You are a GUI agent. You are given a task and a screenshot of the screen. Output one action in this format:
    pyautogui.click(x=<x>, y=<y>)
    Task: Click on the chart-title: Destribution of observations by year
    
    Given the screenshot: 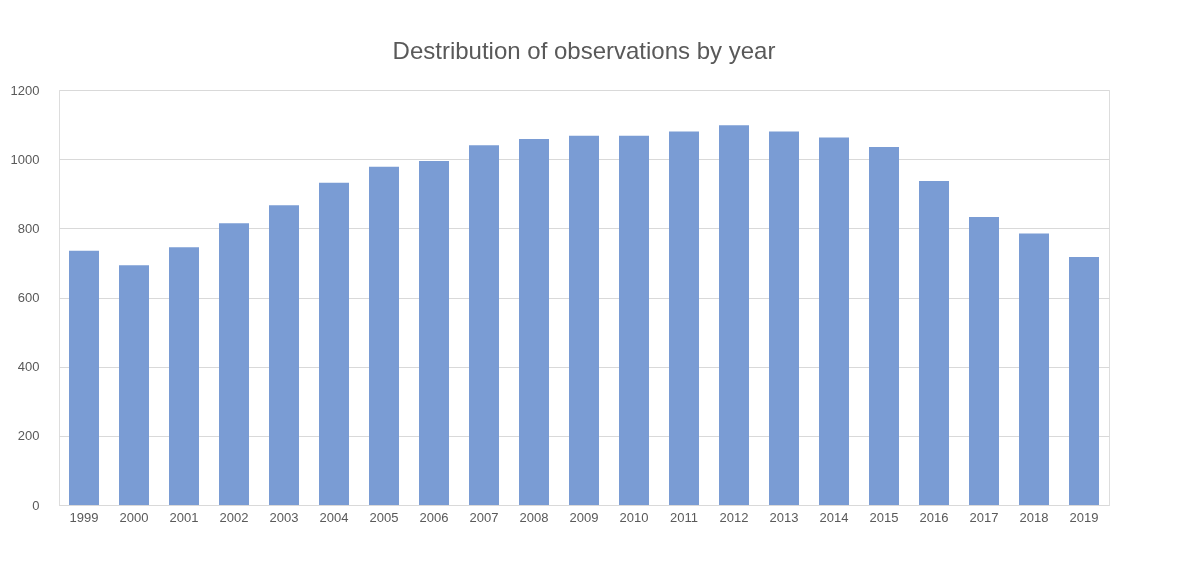 What is the action you would take?
    pyautogui.click(x=584, y=50)
    